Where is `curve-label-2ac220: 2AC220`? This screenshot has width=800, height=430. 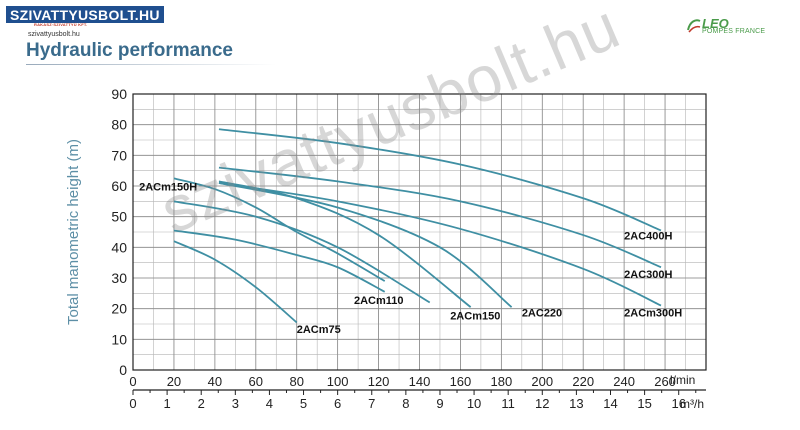 curve-label-2ac220: 2AC220 is located at coordinates (542, 313).